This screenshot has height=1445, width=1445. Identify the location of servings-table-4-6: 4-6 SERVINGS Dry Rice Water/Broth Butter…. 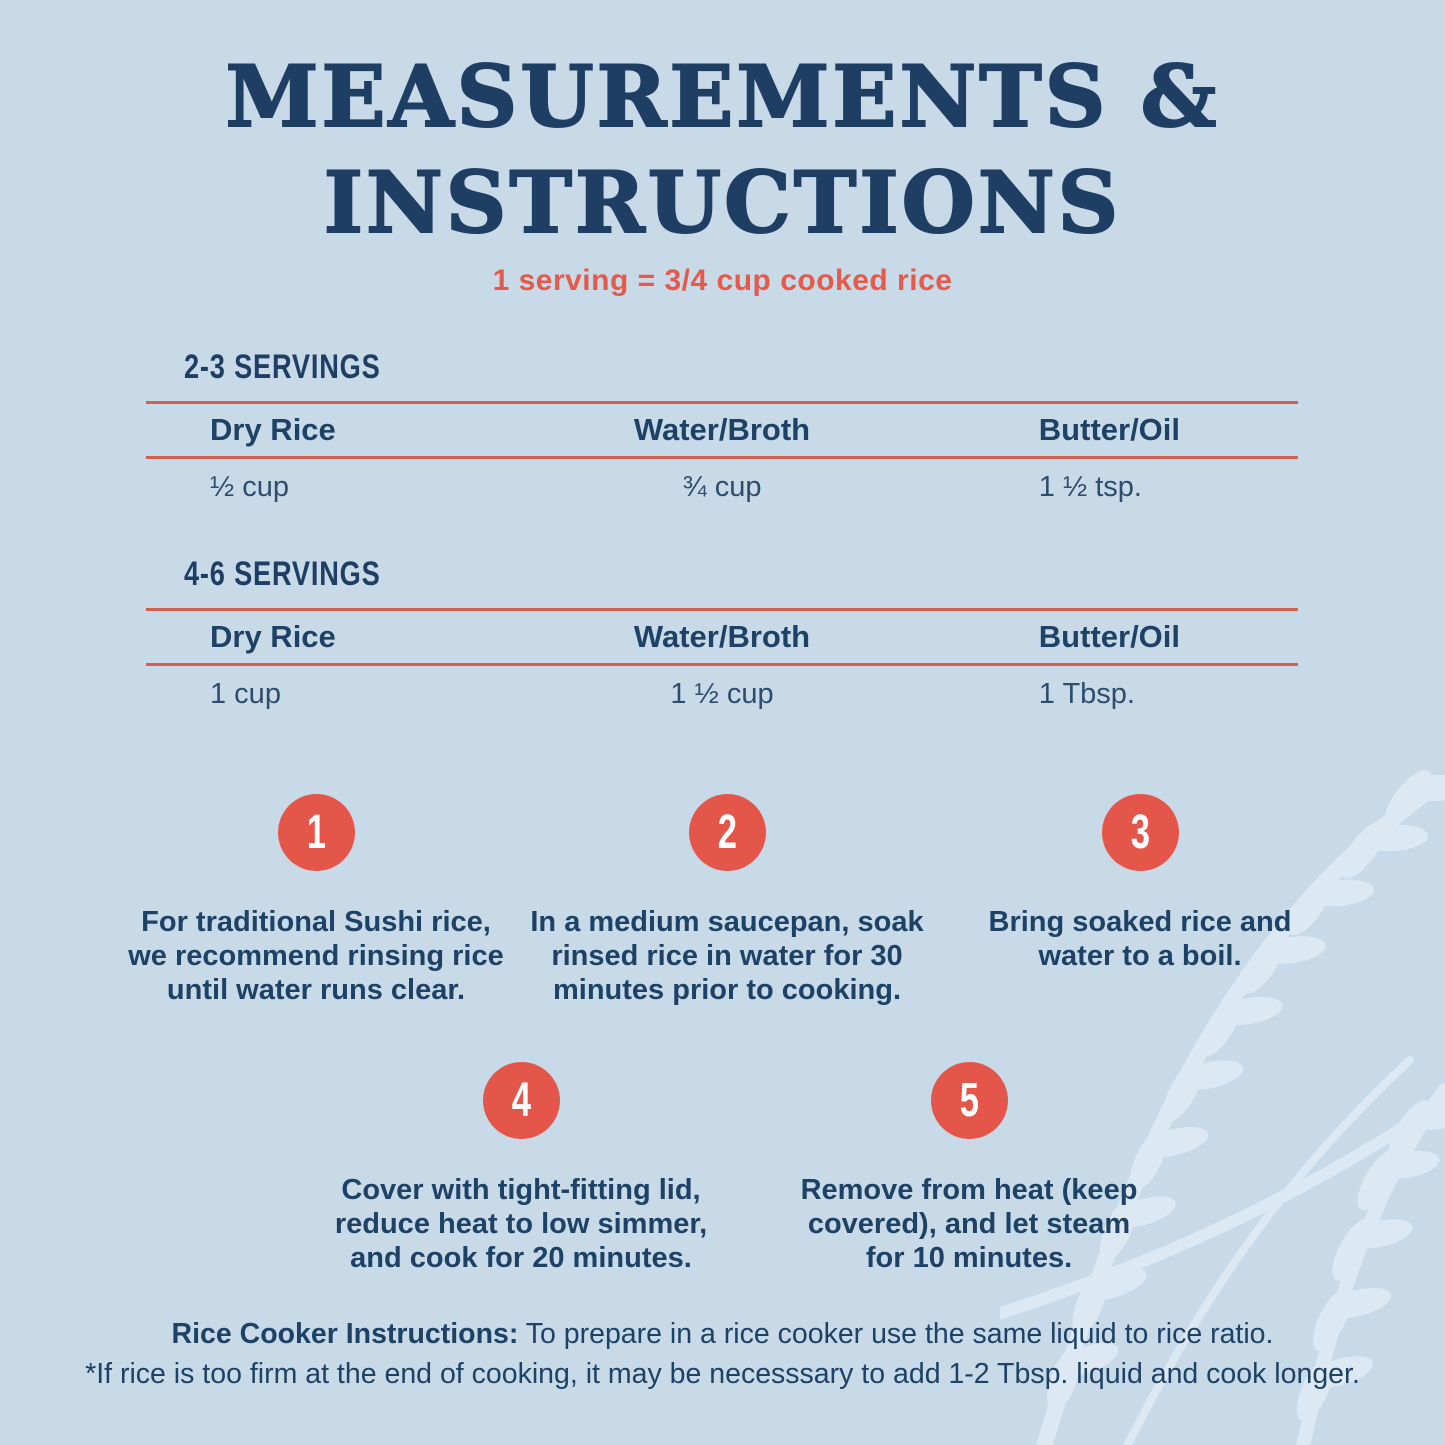
(722, 635).